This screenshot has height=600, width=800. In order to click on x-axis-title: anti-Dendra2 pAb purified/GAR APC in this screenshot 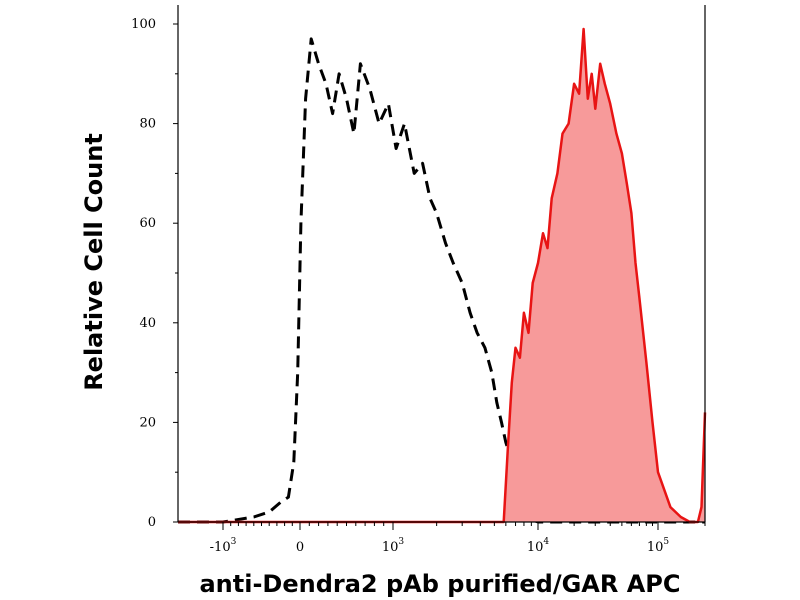, I will do `click(439, 584)`.